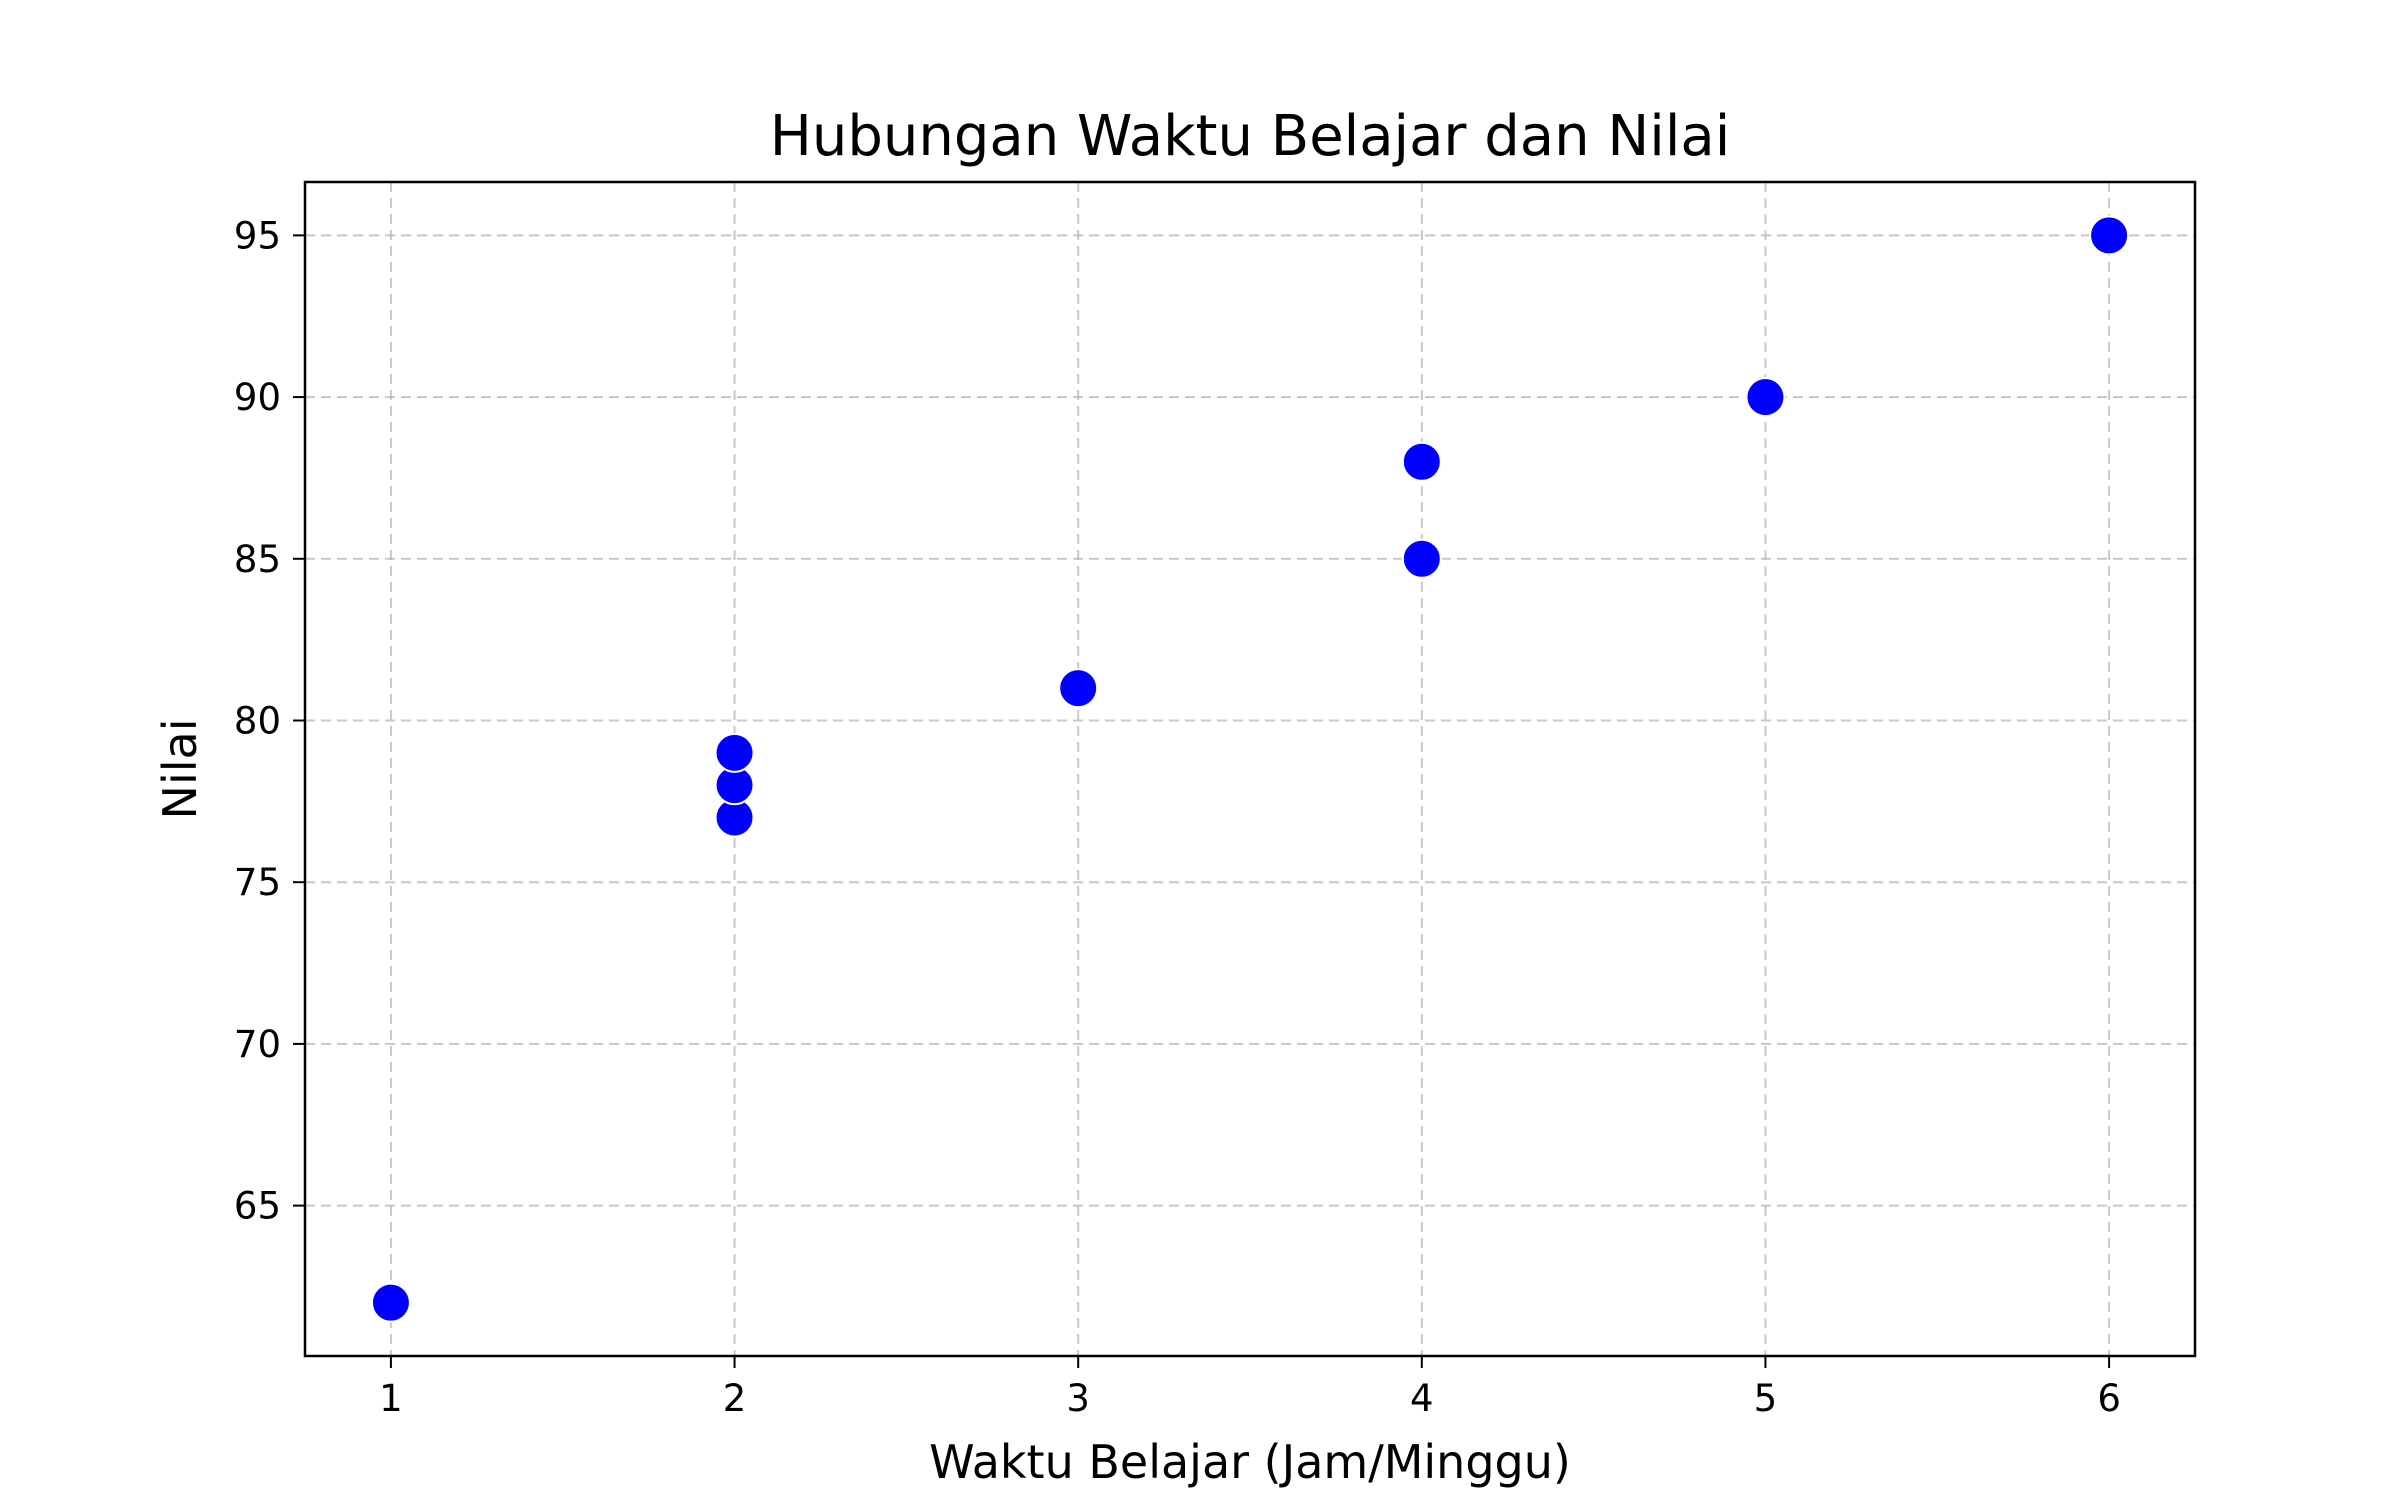  Describe the element at coordinates (1766, 1398) in the screenshot. I see `x-tick-label: 5` at that location.